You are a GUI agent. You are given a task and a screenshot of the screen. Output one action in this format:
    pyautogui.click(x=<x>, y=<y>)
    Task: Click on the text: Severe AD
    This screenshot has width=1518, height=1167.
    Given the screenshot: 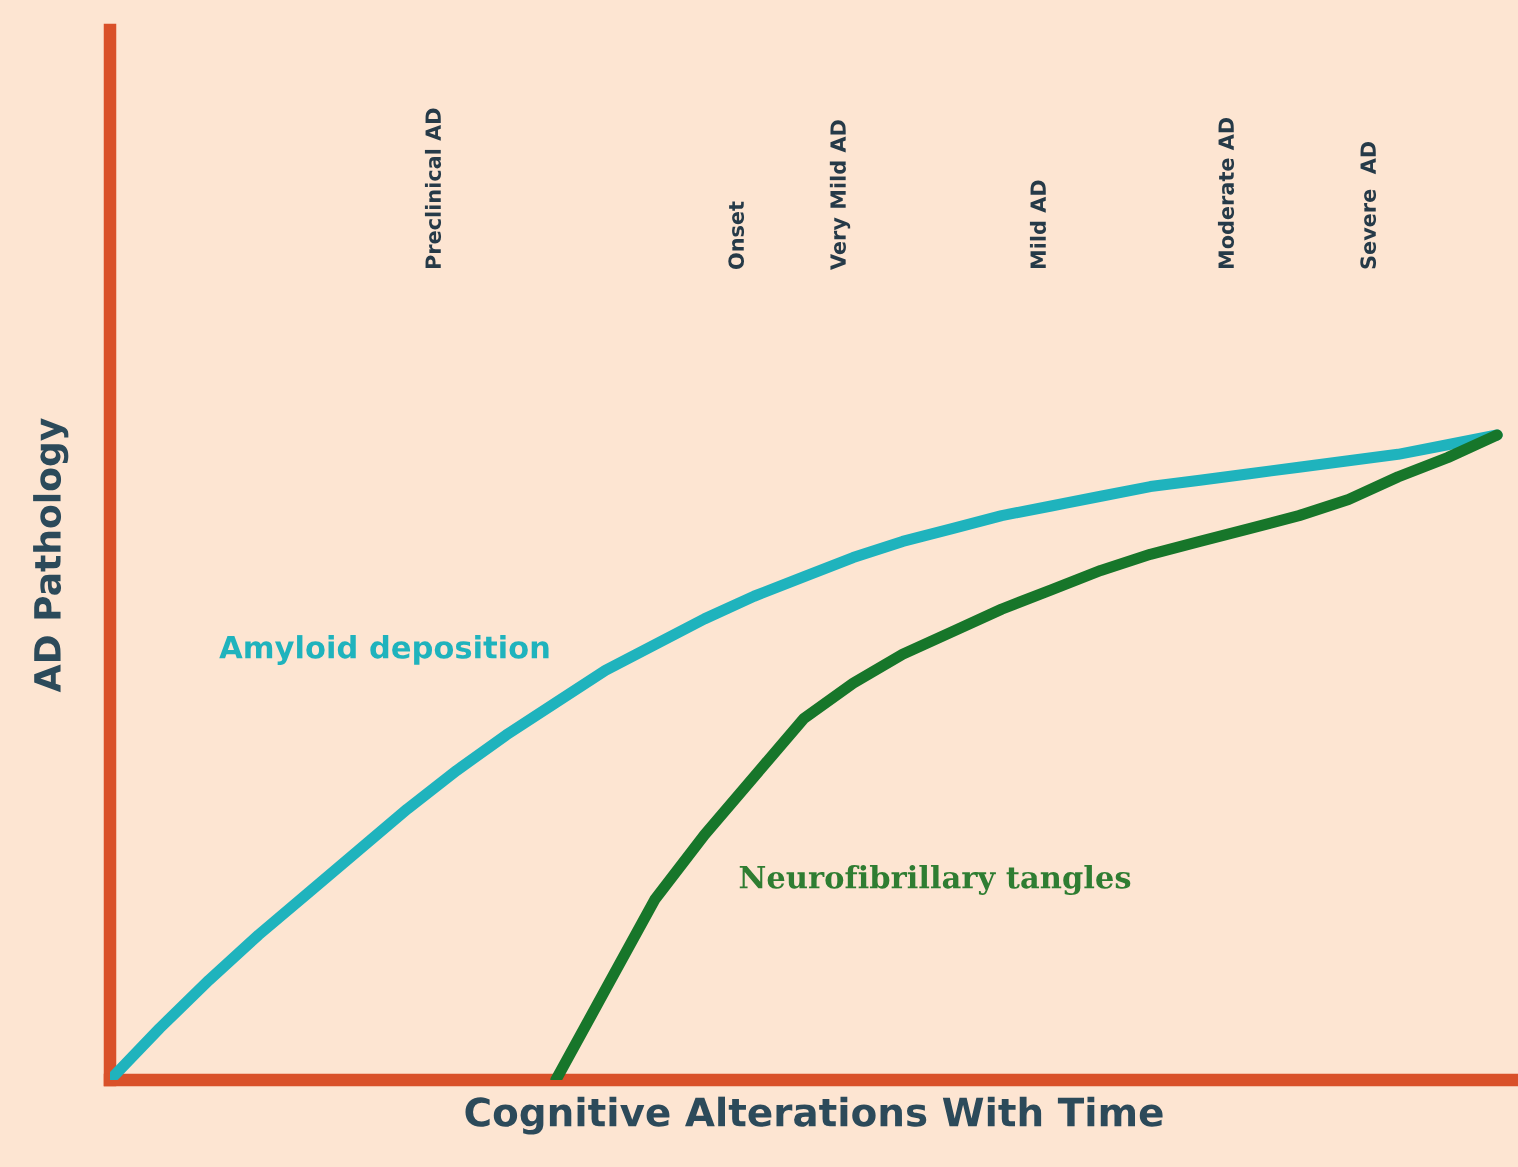 What is the action you would take?
    pyautogui.click(x=1368, y=205)
    